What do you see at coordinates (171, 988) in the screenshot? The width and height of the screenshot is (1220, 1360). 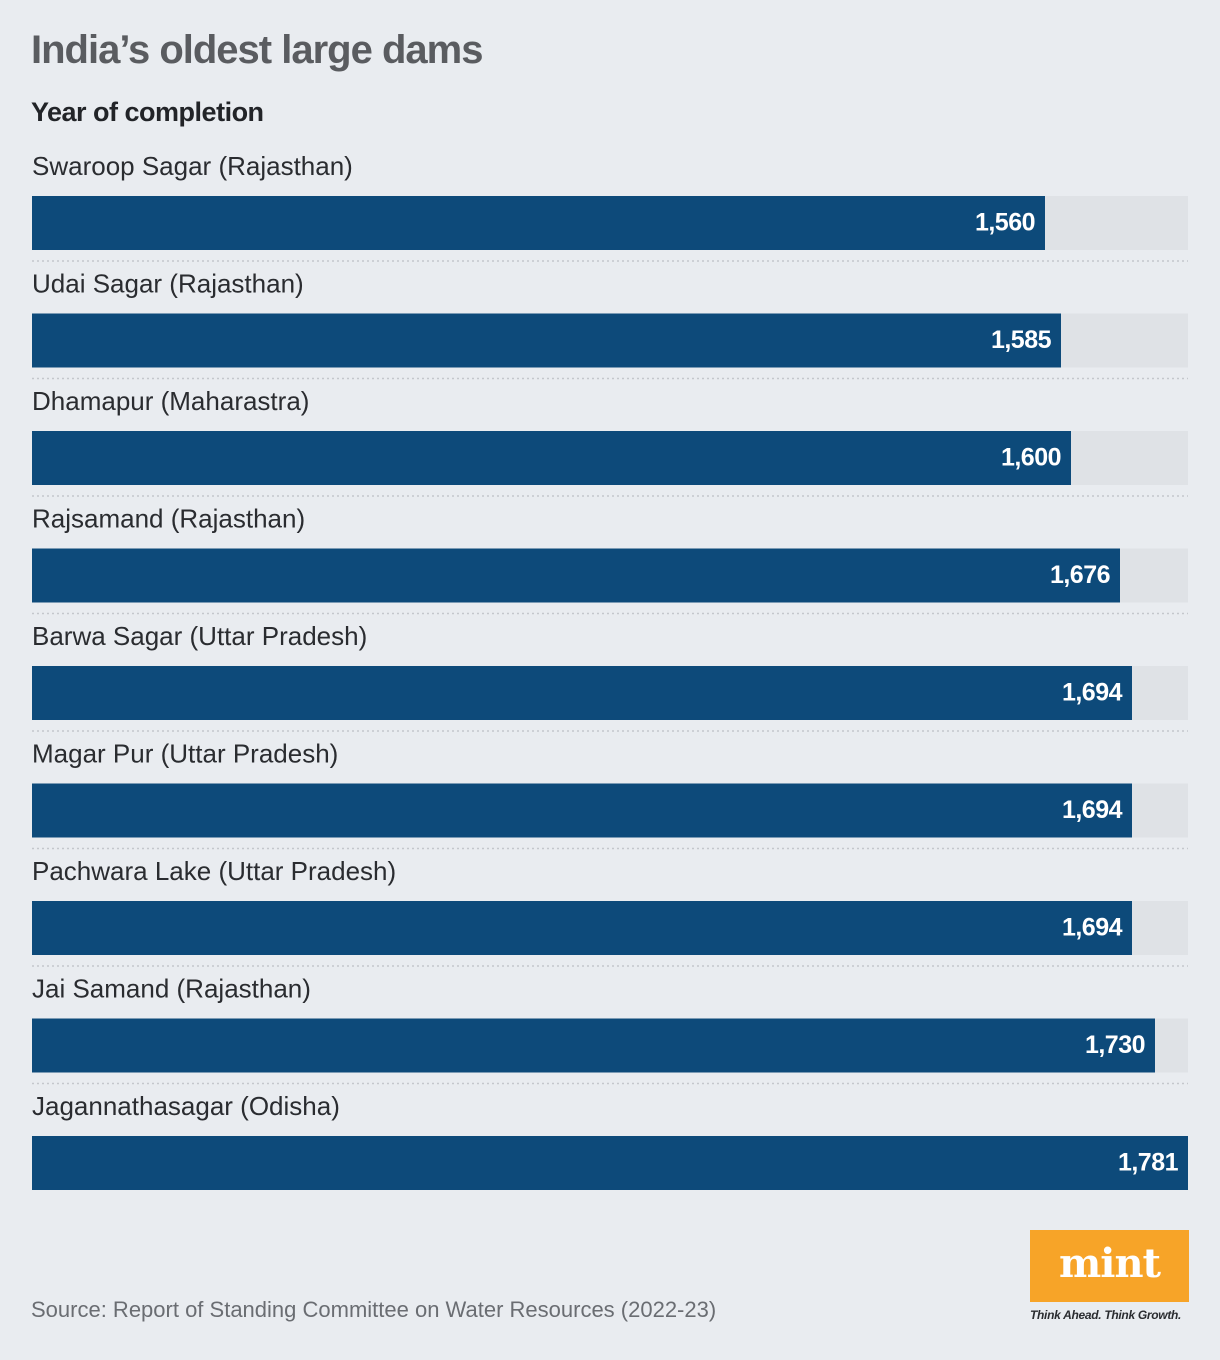 I see `category-label: Jai Samand (Rajasthan)` at bounding box center [171, 988].